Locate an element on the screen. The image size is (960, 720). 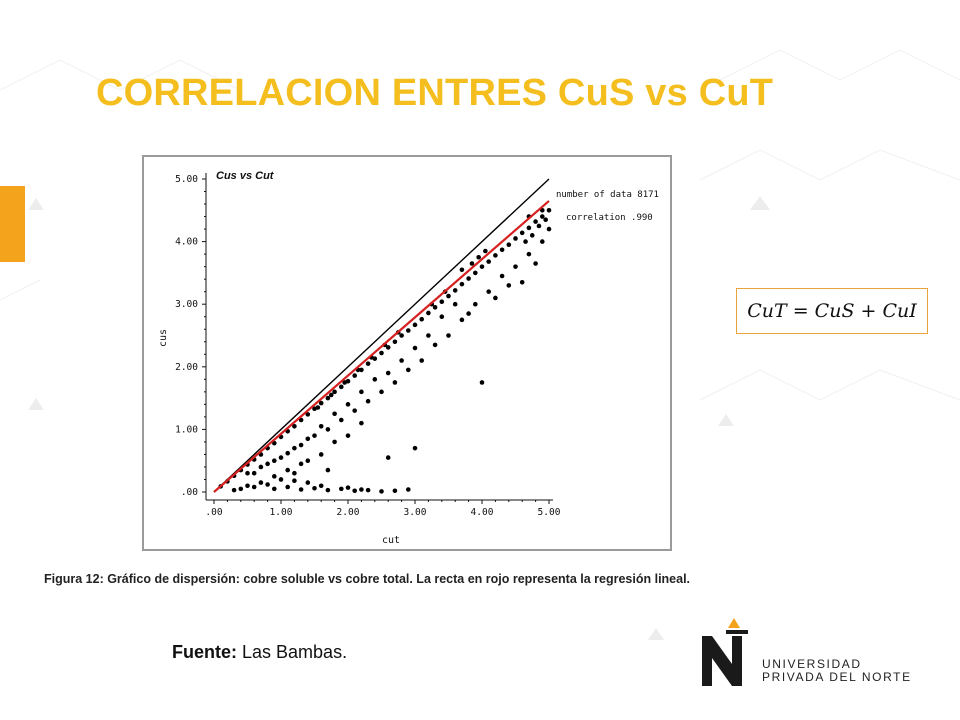
logo-line-1: UNIVERSIDAD is located at coordinates (812, 664).